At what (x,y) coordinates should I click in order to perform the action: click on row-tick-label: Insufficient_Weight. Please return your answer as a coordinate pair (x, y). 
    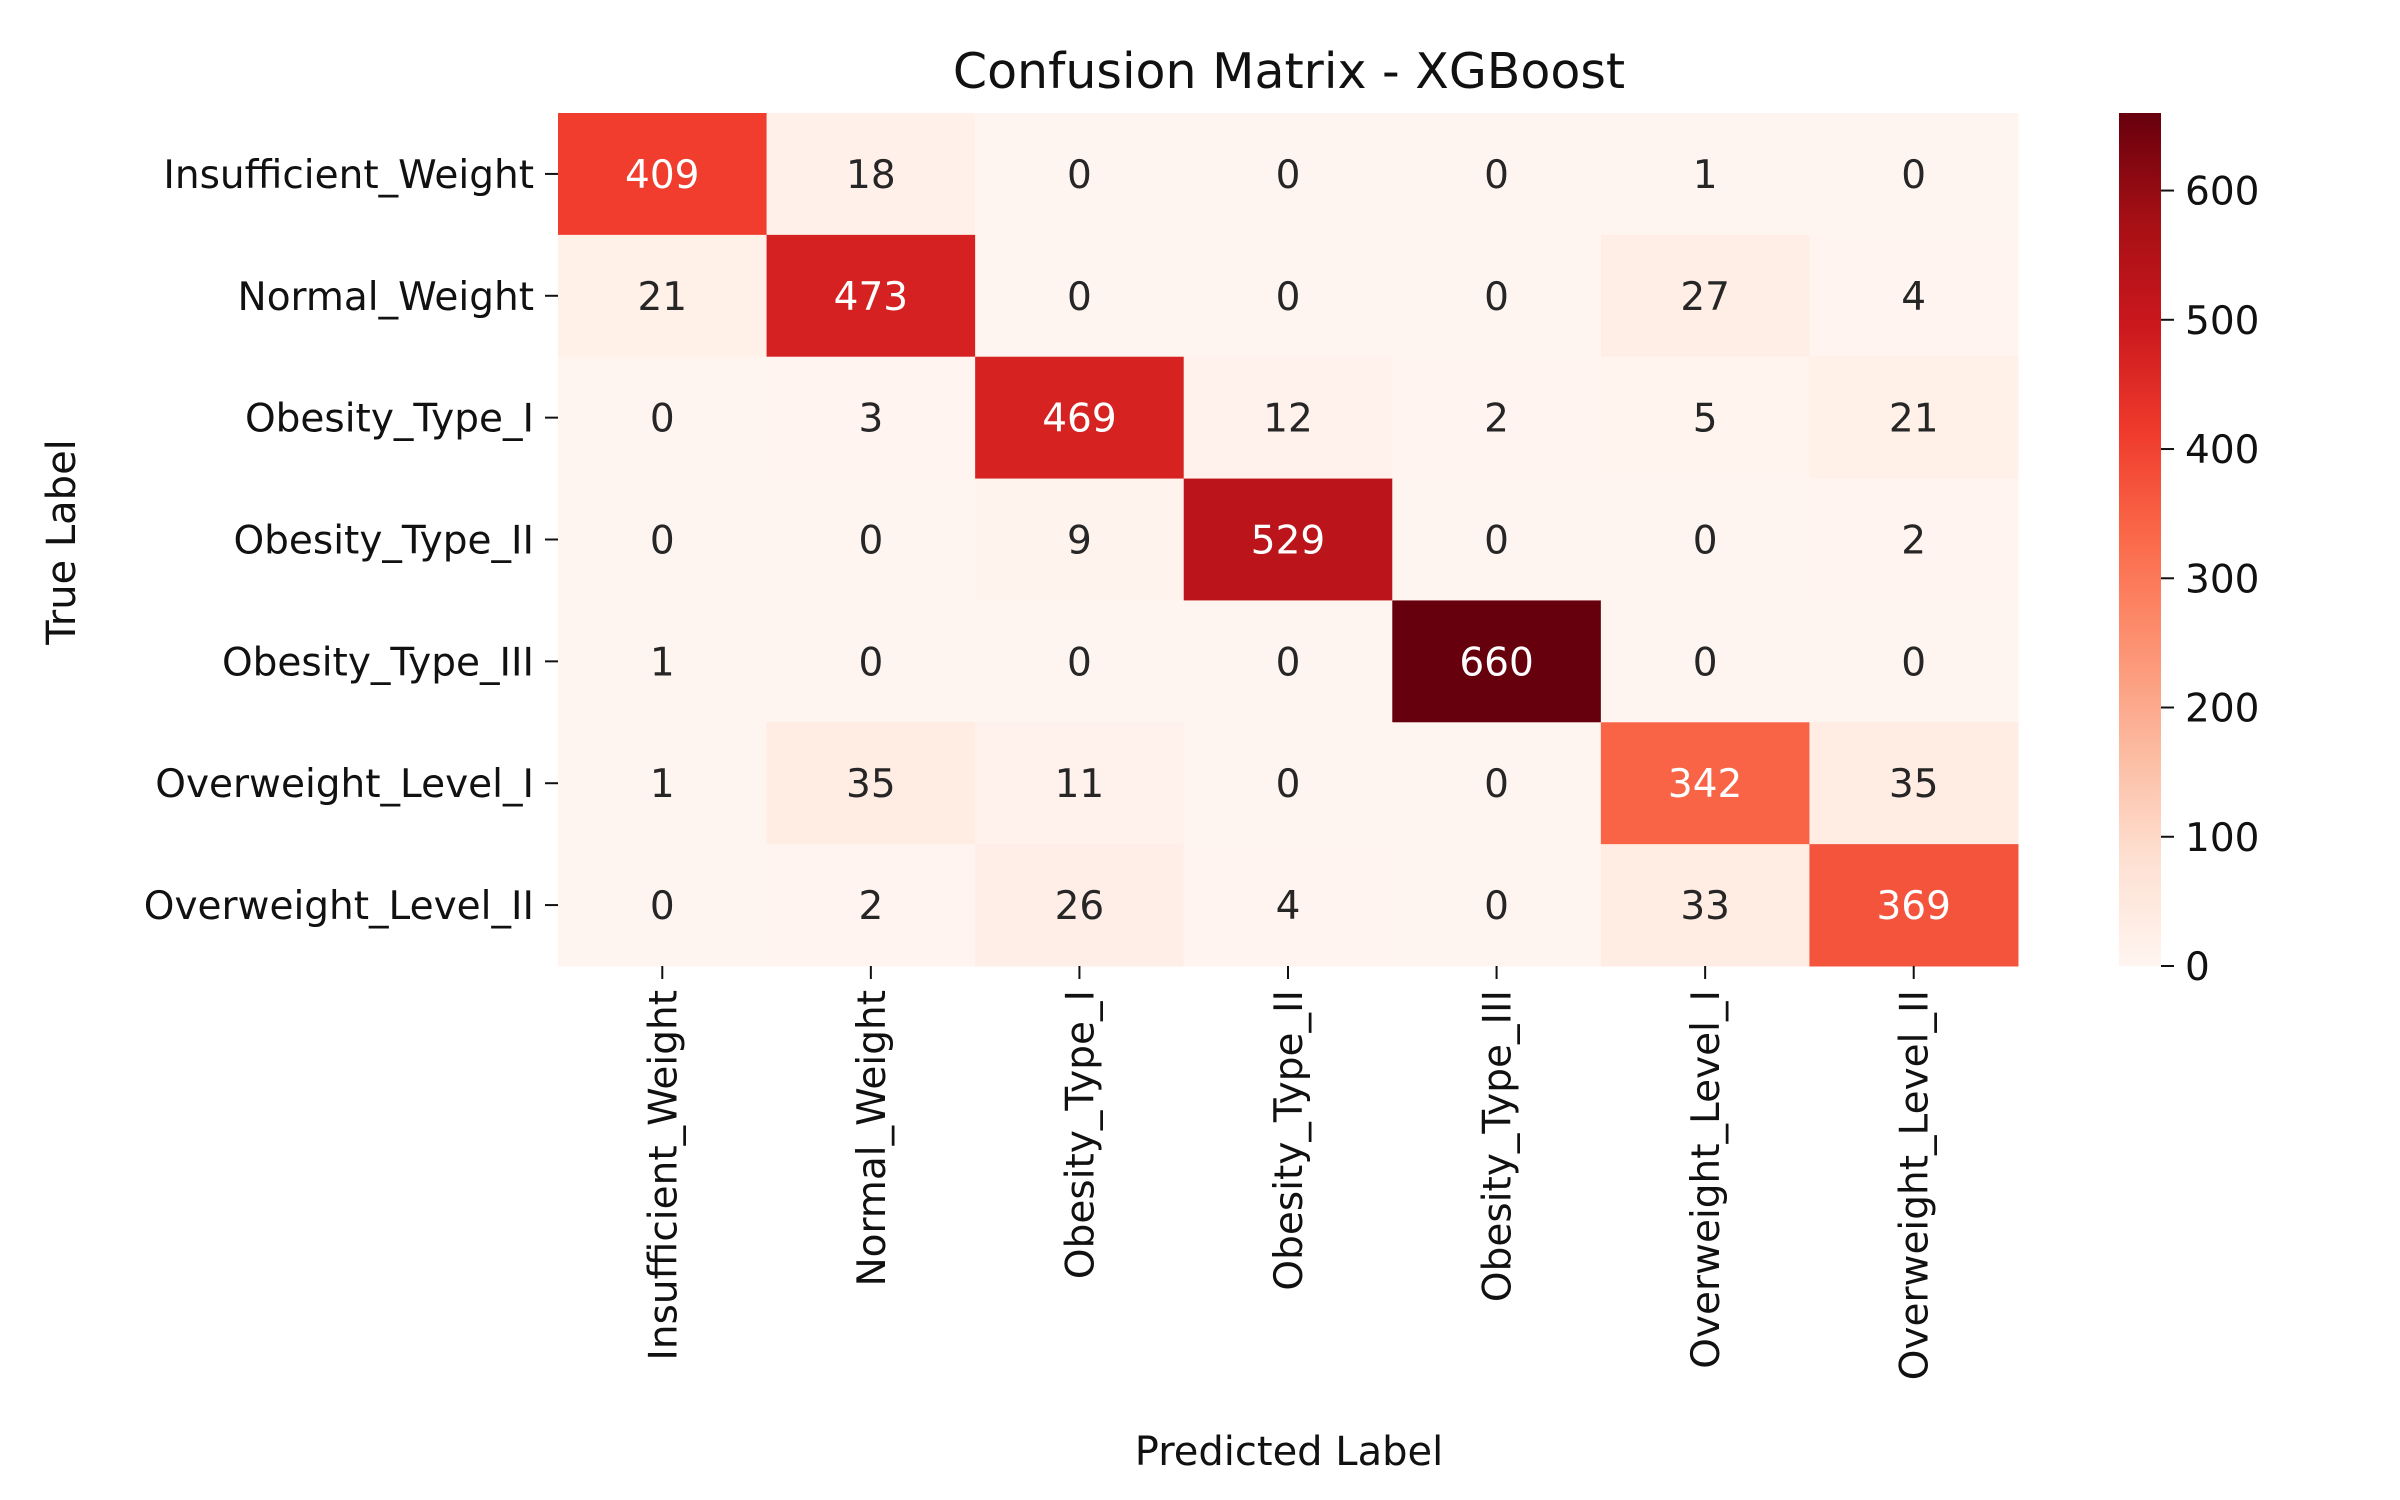
    Looking at the image, I should click on (348, 175).